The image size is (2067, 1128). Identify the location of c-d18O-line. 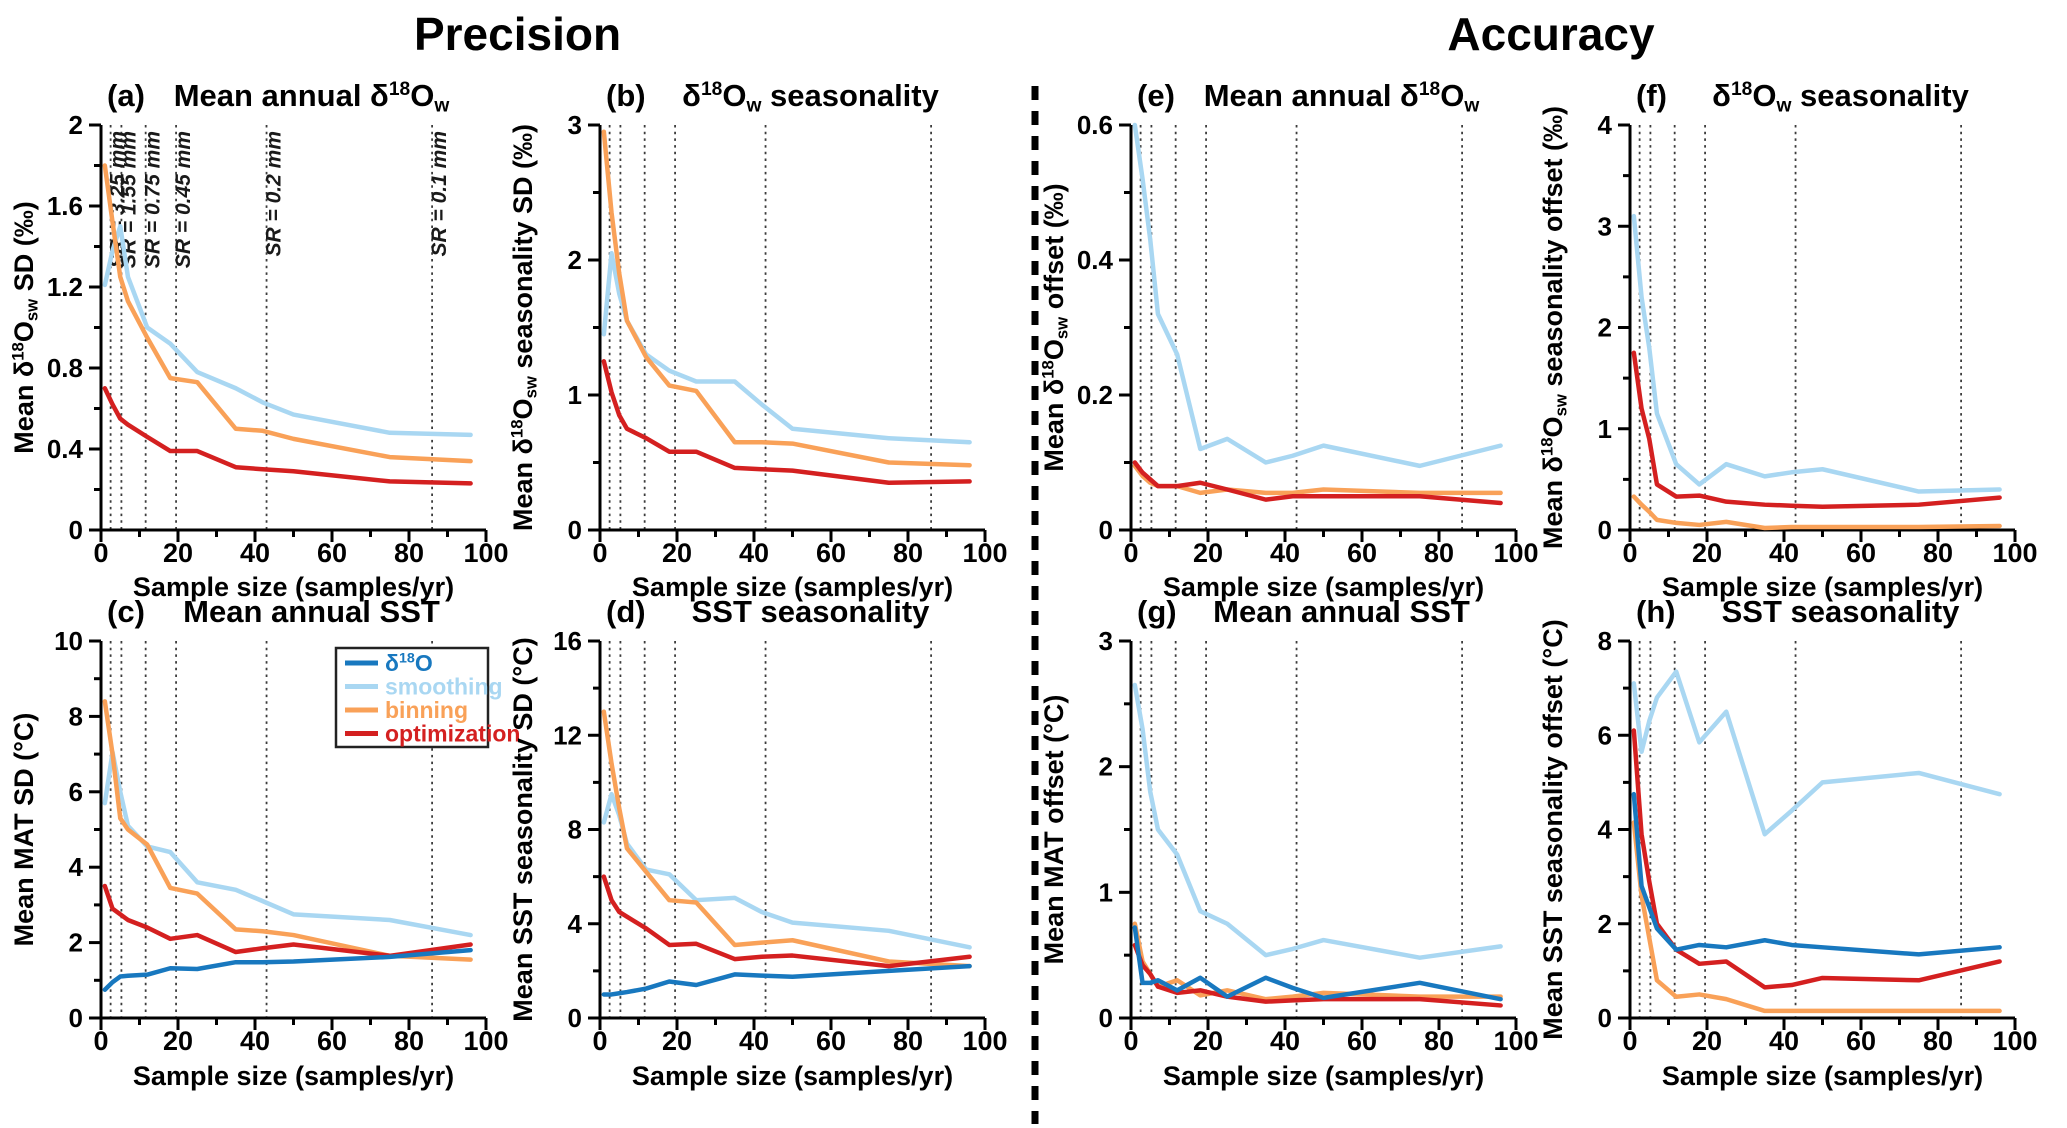
(287, 969).